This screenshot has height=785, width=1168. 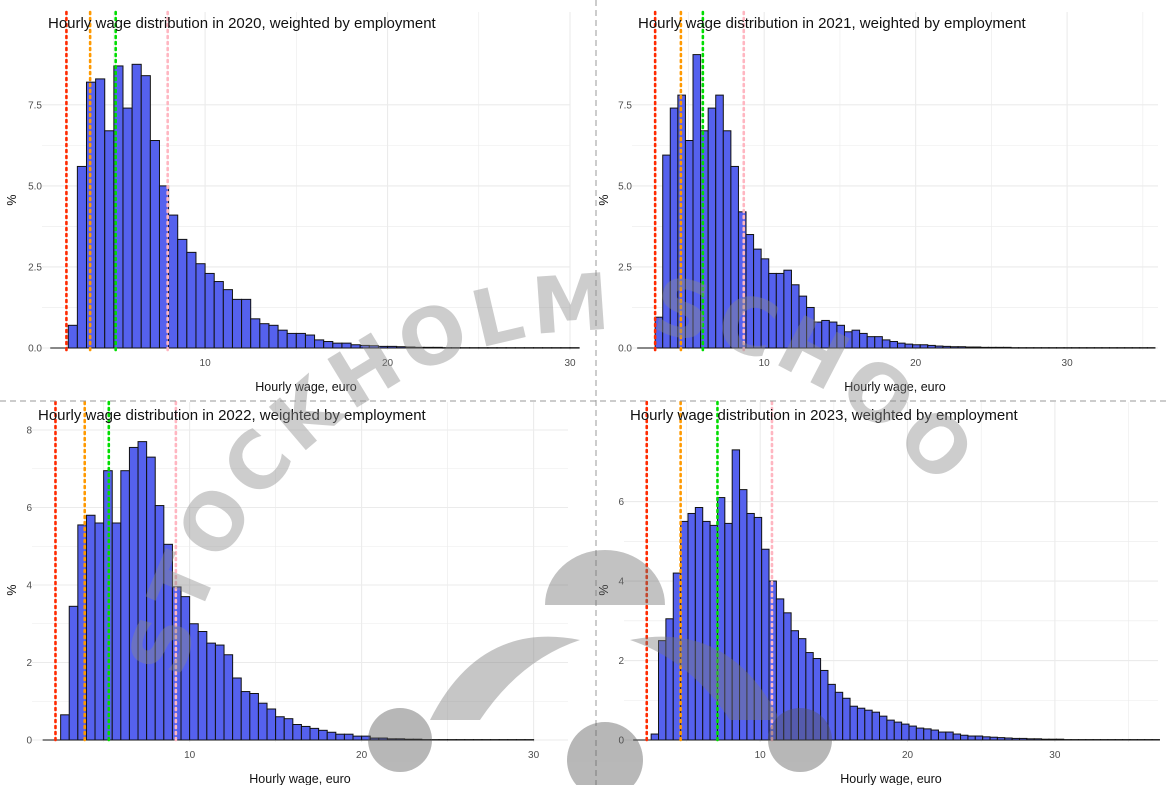 What do you see at coordinates (800, 740) in the screenshot?
I see `watermark-emblem-orb-right` at bounding box center [800, 740].